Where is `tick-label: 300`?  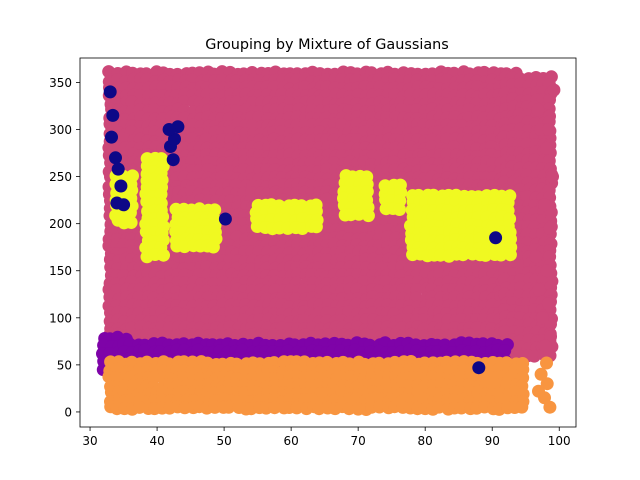 tick-label: 300 is located at coordinates (60, 130).